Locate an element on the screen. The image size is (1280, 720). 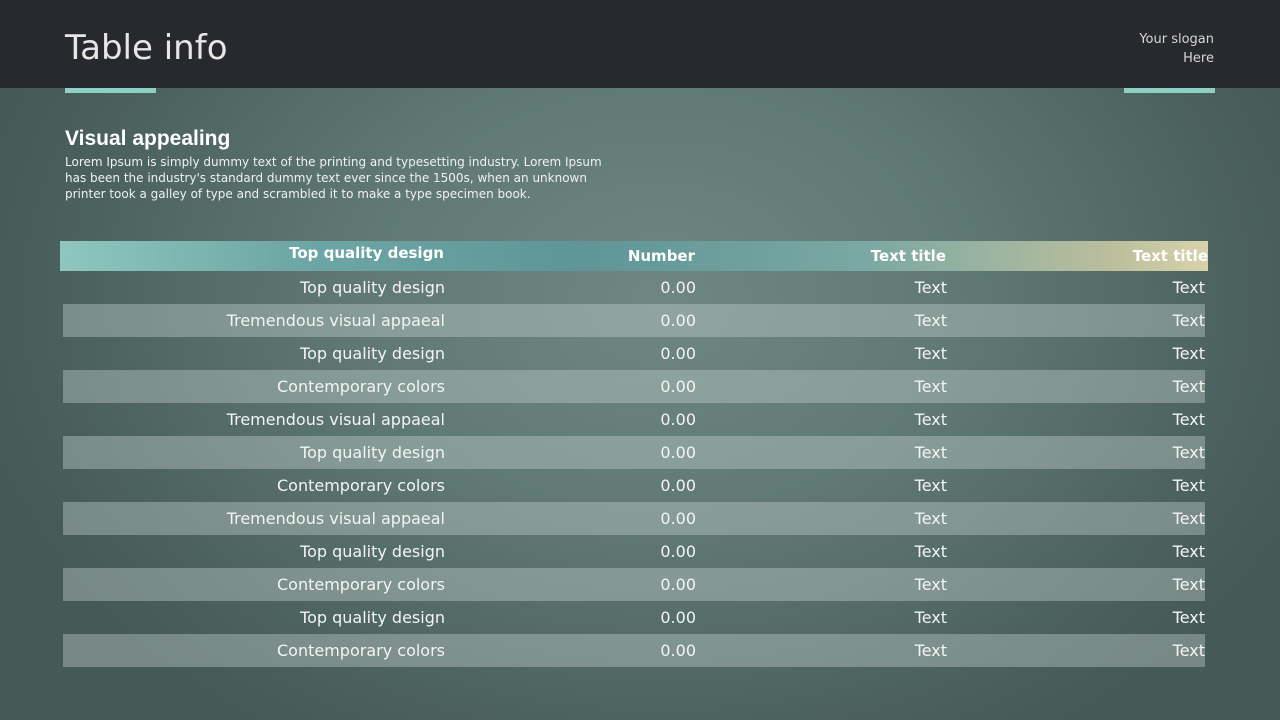
section-heading: Visual appealing is located at coordinates (148, 138).